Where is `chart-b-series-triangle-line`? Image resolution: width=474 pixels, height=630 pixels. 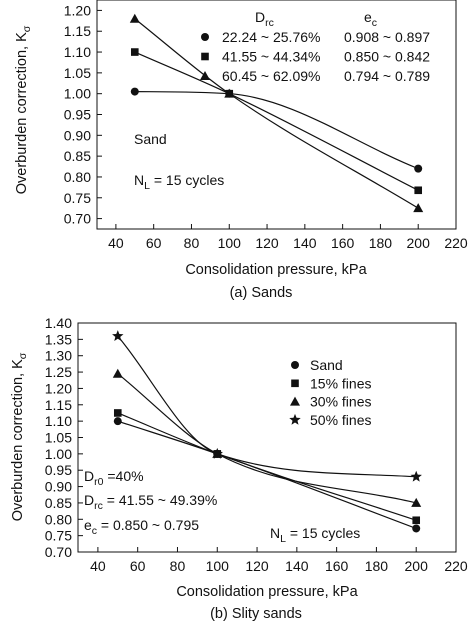
chart-b-series-triangle-line is located at coordinates (267, 438).